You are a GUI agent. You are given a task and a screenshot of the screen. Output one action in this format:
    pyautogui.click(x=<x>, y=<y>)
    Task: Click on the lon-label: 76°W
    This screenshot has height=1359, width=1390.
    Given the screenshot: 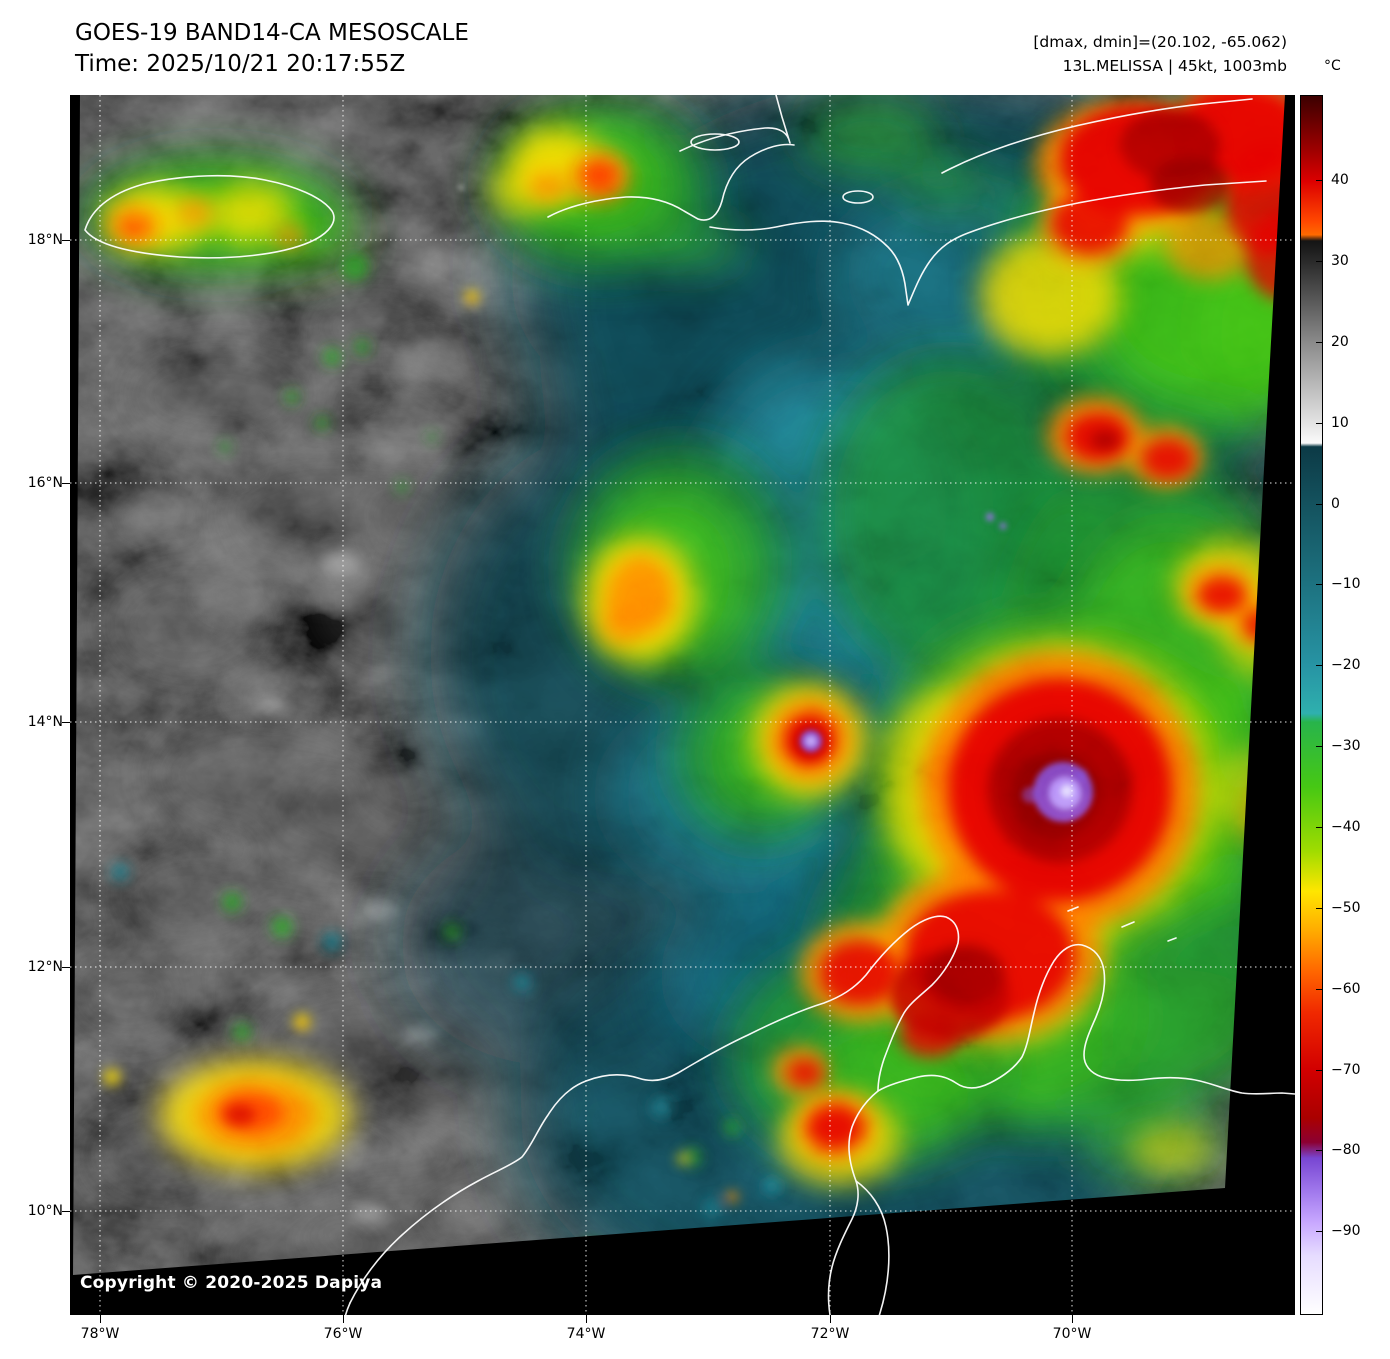 What is the action you would take?
    pyautogui.click(x=343, y=1334)
    